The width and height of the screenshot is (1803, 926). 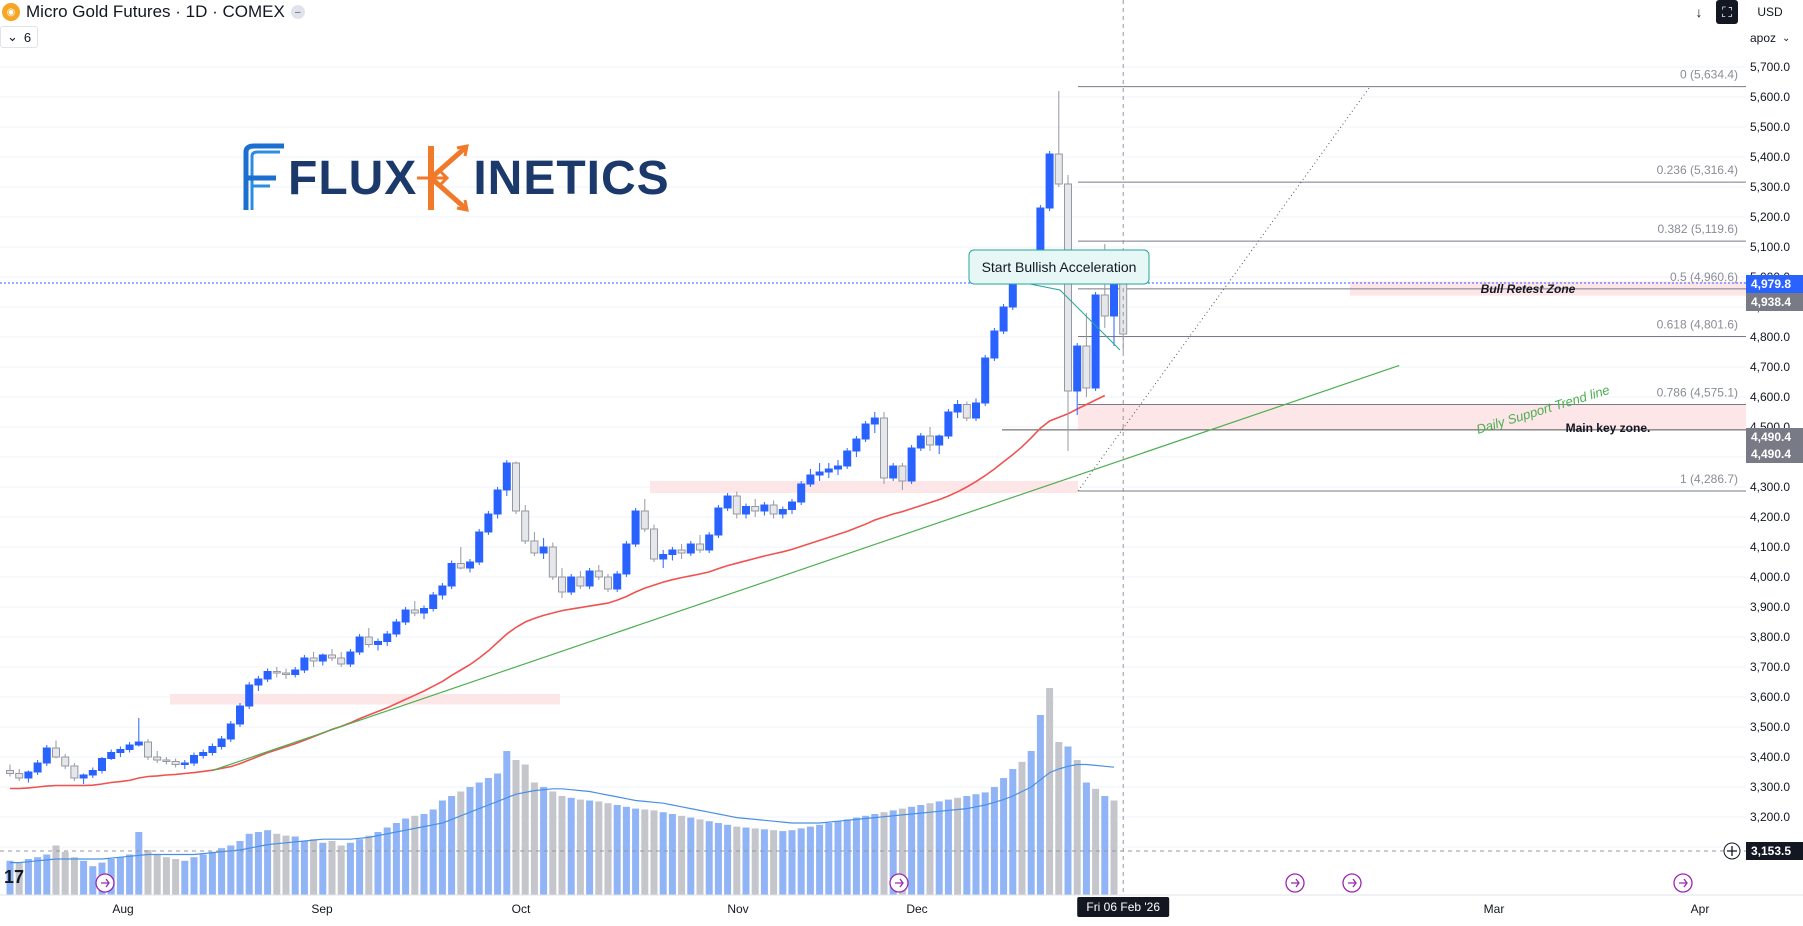 I want to click on price-label-text: 4,938.4, so click(x=1771, y=302).